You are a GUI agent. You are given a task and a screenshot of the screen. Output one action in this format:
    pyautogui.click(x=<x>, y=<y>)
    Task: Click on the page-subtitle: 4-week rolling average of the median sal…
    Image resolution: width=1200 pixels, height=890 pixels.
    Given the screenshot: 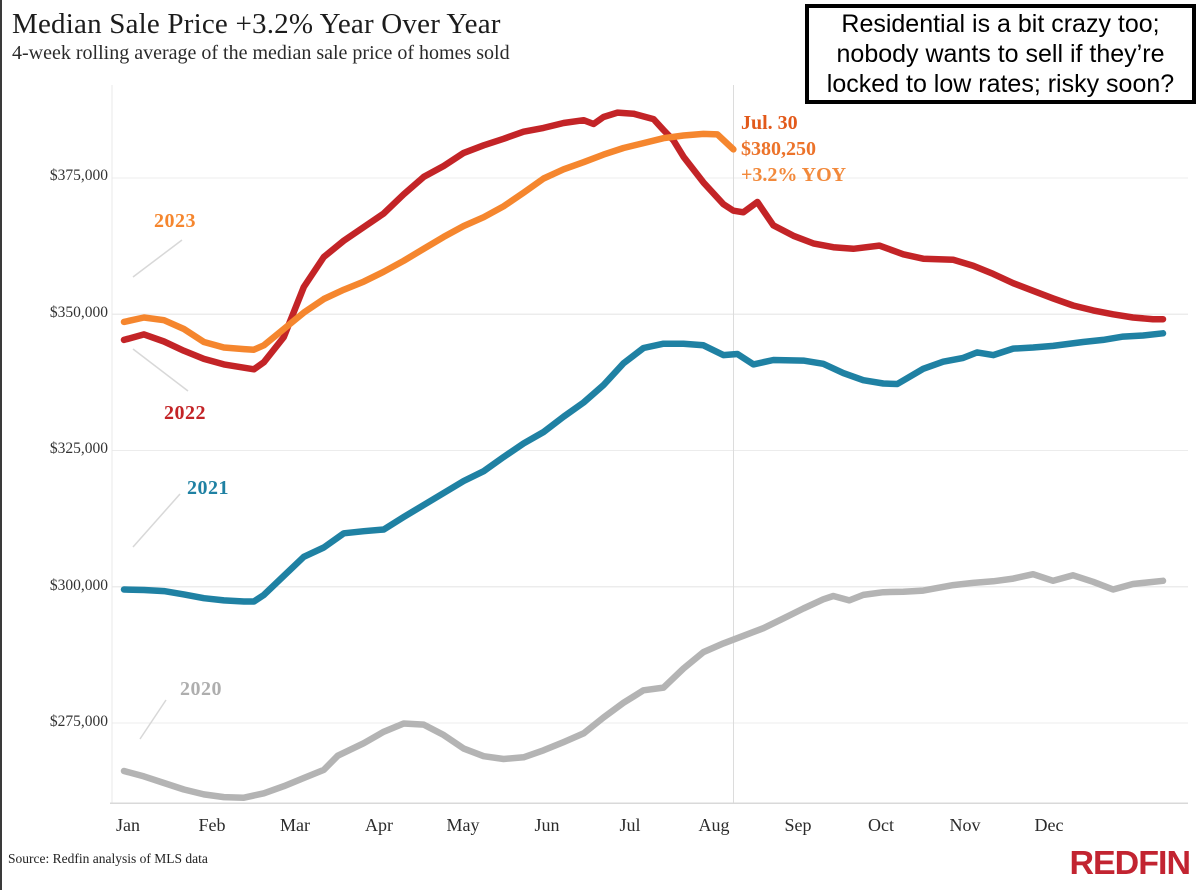 What is the action you would take?
    pyautogui.click(x=261, y=53)
    